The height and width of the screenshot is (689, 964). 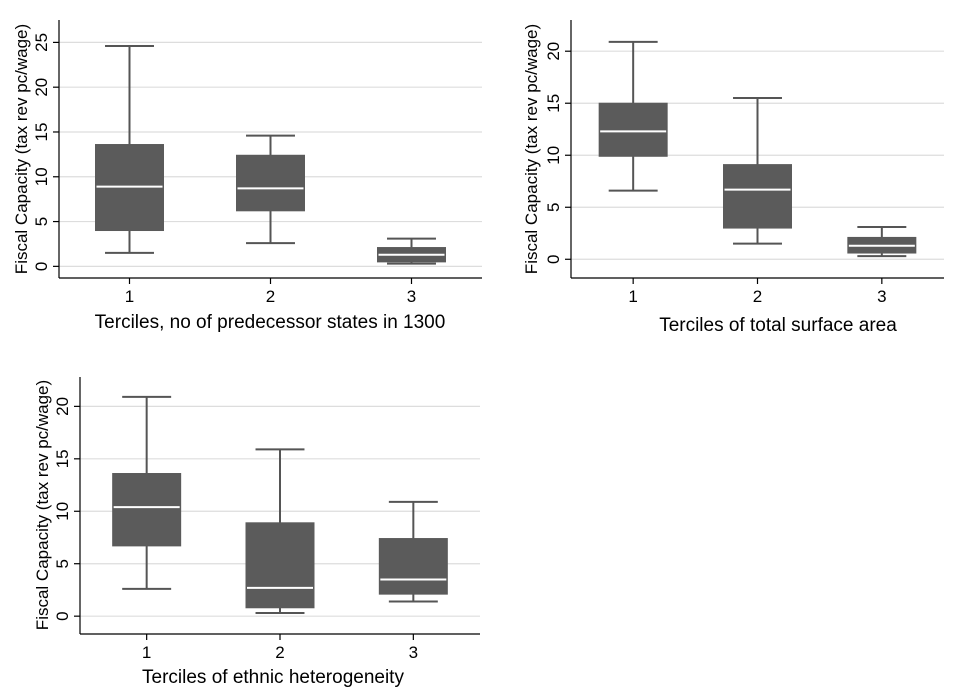 I want to click on x-axis-title: Terciles of total surface area, so click(x=778, y=325).